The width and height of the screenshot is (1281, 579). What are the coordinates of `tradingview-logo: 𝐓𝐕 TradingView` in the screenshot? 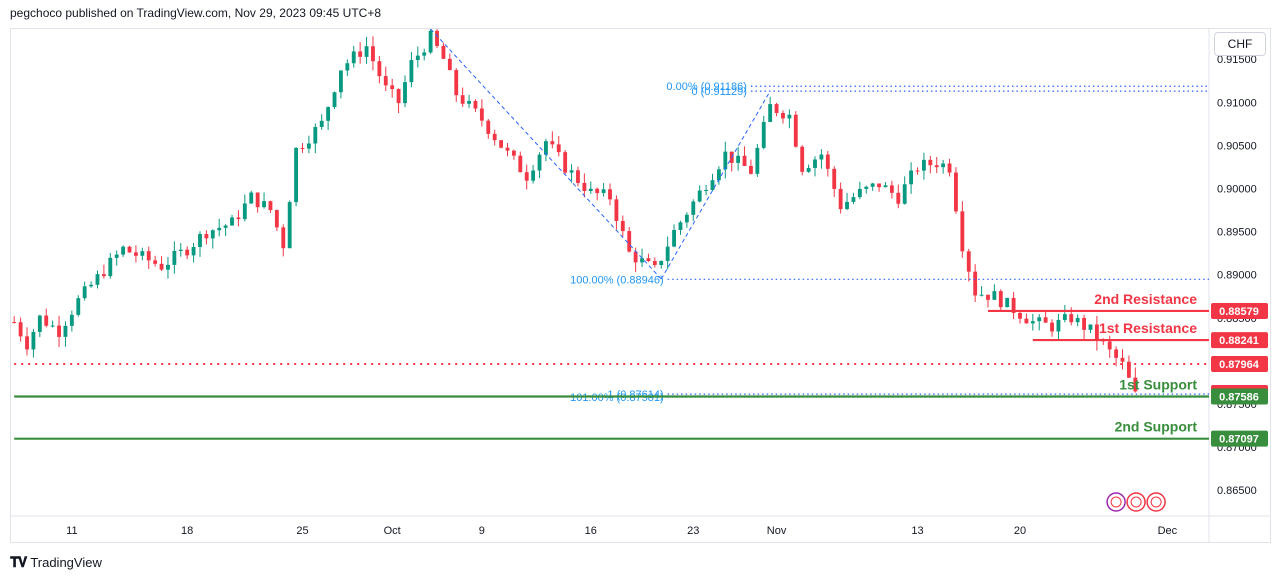 It's located at (56, 562).